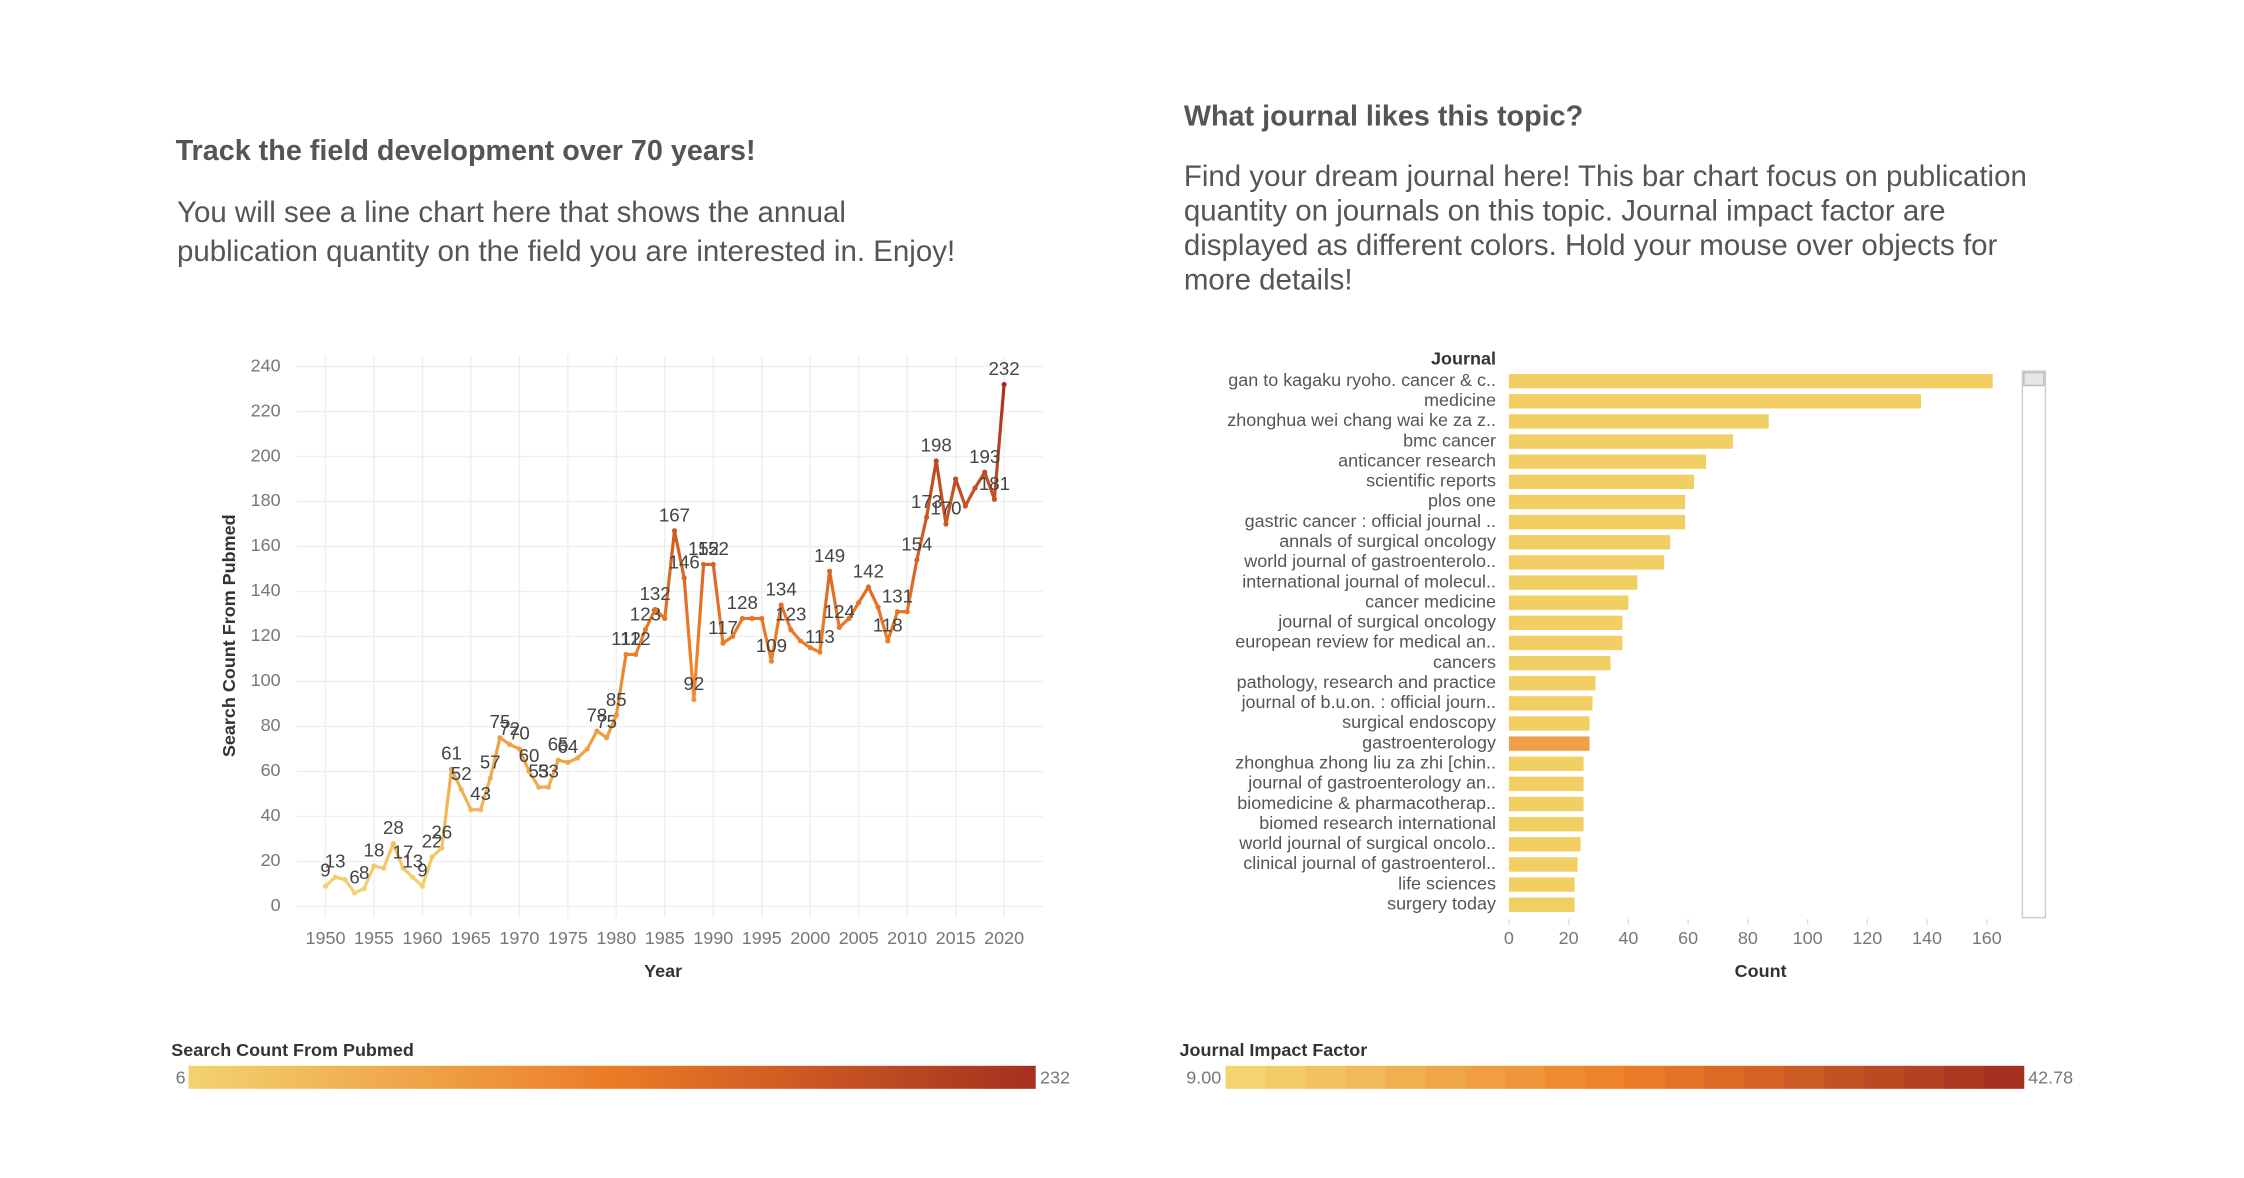 This screenshot has height=1178, width=2244. What do you see at coordinates (229, 635) in the screenshot?
I see `y-axis-label: Search Count From Pubmed` at bounding box center [229, 635].